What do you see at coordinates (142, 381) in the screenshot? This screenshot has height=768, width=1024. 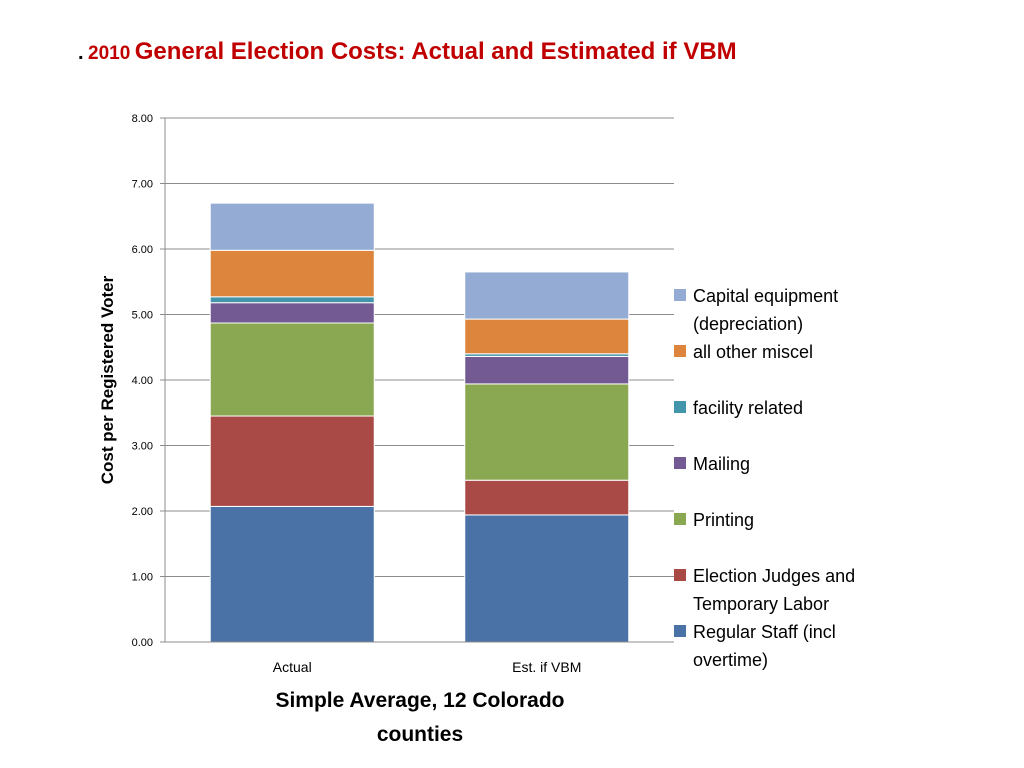 I see `y-tick-label: 4.00` at bounding box center [142, 381].